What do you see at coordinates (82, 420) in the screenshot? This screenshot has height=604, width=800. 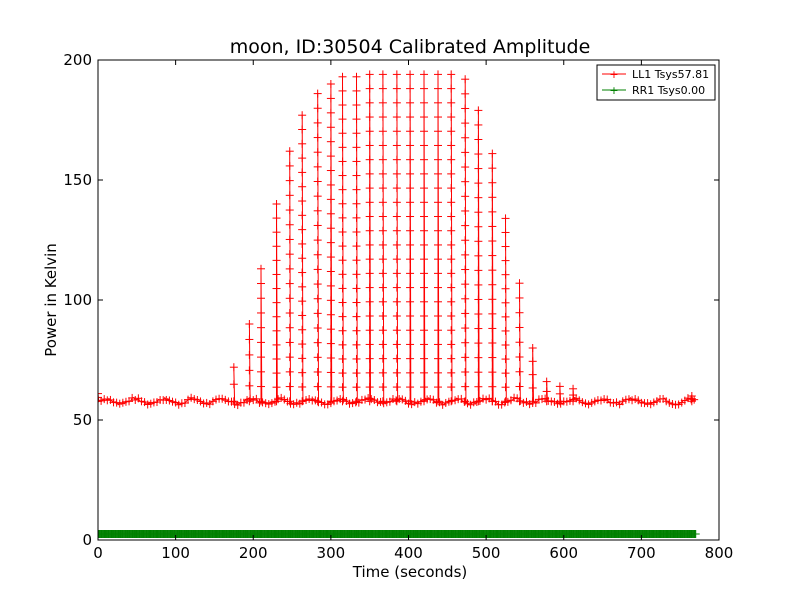 I see `y-tick-label: 50` at bounding box center [82, 420].